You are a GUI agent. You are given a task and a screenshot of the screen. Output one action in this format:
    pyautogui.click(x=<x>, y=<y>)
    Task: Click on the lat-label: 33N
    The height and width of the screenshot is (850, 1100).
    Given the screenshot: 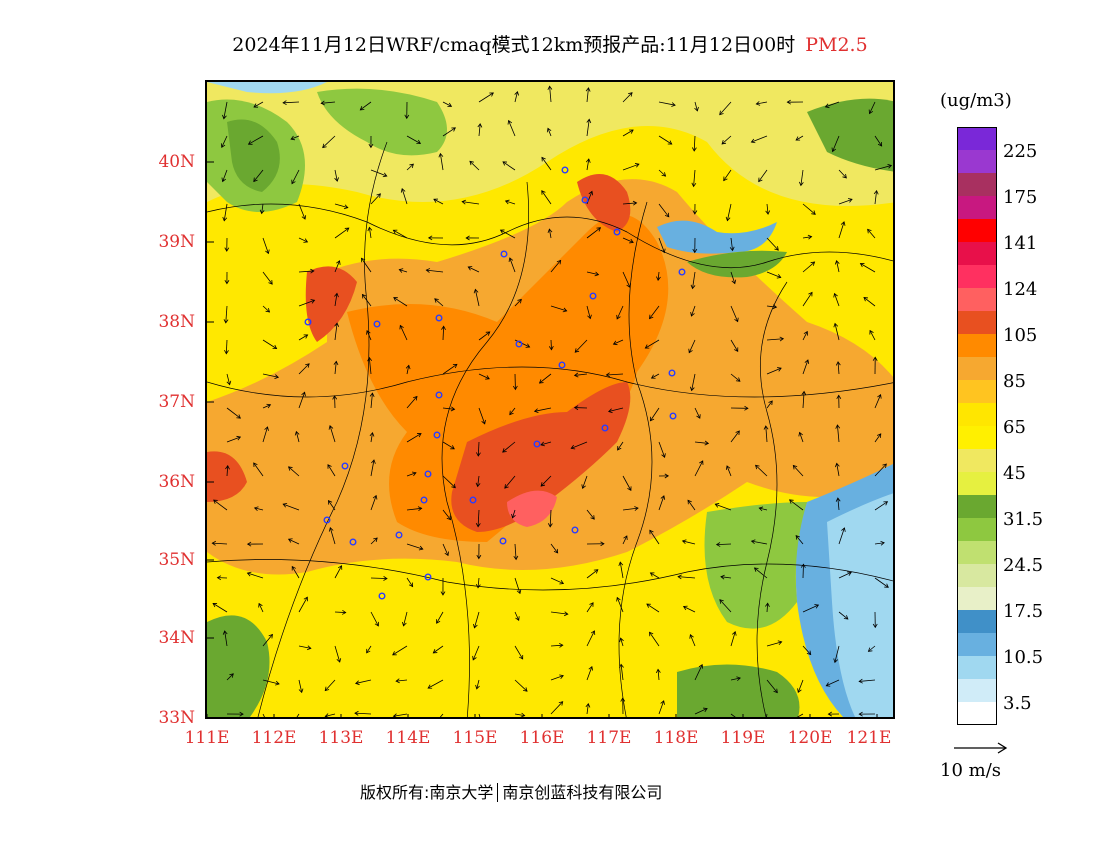 What is the action you would take?
    pyautogui.click(x=176, y=718)
    